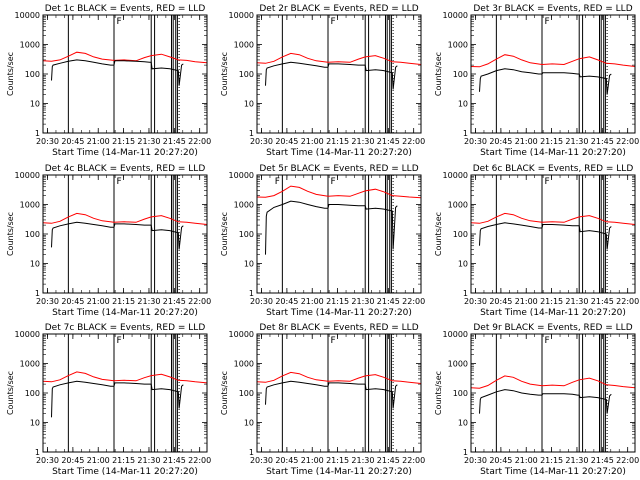 The image size is (640, 480). I want to click on panel-title: Det 2r BLACK = Events, RED = LLD, so click(338, 9).